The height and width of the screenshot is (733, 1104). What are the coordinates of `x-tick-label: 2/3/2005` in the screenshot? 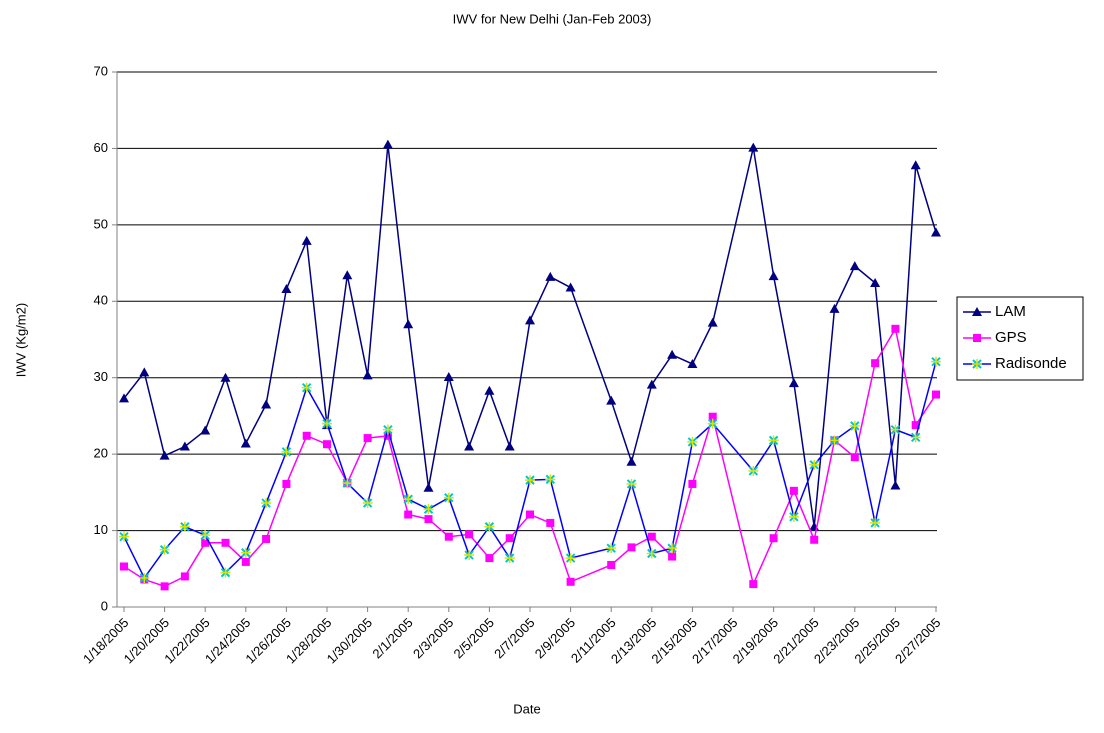 It's located at (433, 638).